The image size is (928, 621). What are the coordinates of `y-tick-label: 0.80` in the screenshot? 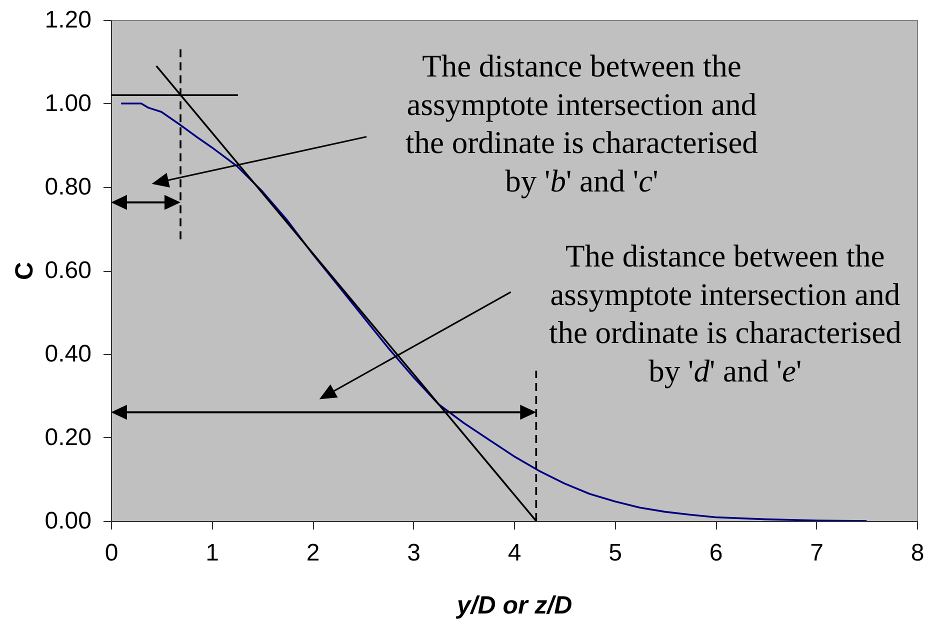 It's located at (68, 187).